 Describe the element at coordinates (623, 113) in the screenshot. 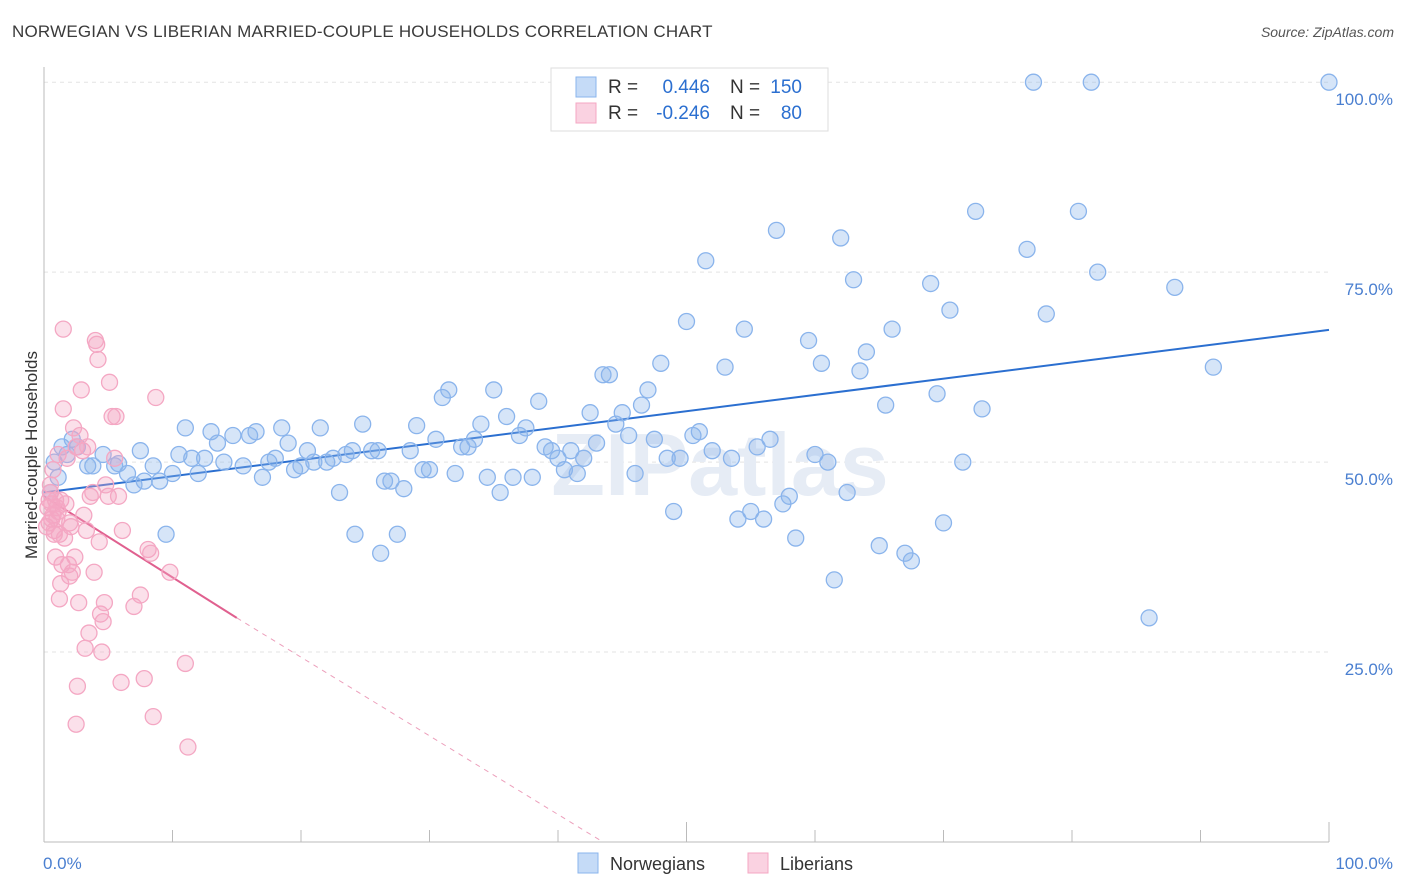

I see `legend-r-label-2: R =` at that location.